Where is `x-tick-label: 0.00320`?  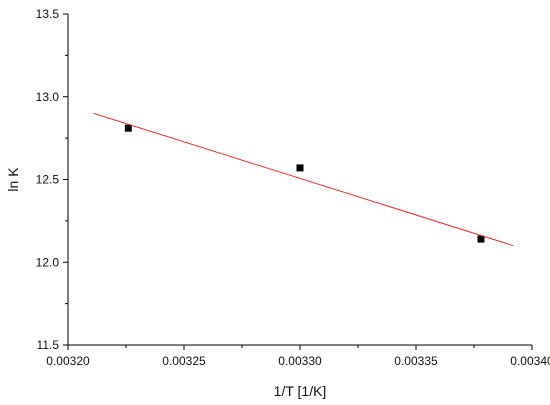
x-tick-label: 0.00320 is located at coordinates (68, 361).